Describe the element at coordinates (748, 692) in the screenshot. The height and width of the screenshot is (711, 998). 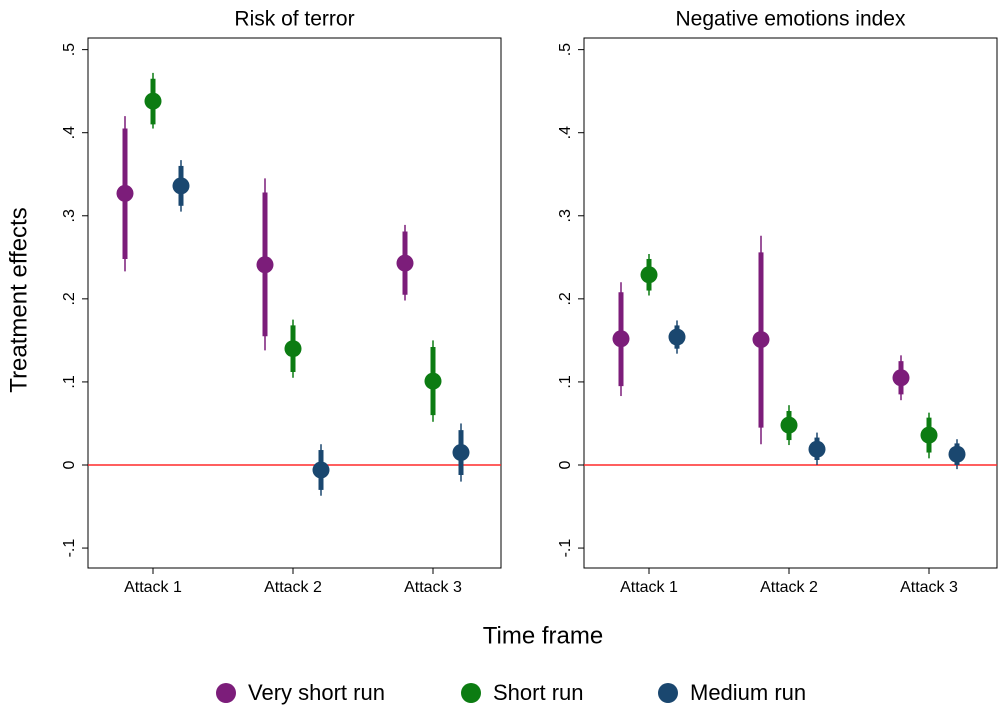
I see `legend-label: Medium run` at that location.